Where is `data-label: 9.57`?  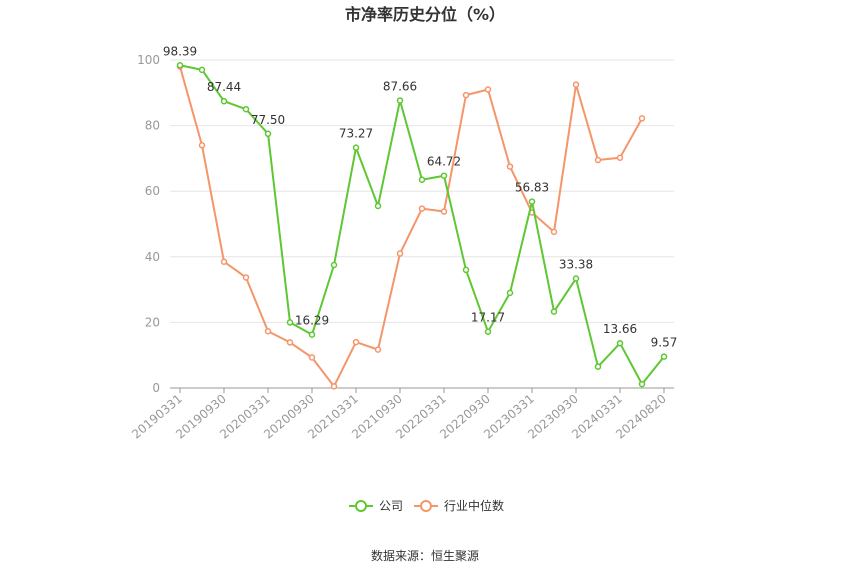 data-label: 9.57 is located at coordinates (664, 343).